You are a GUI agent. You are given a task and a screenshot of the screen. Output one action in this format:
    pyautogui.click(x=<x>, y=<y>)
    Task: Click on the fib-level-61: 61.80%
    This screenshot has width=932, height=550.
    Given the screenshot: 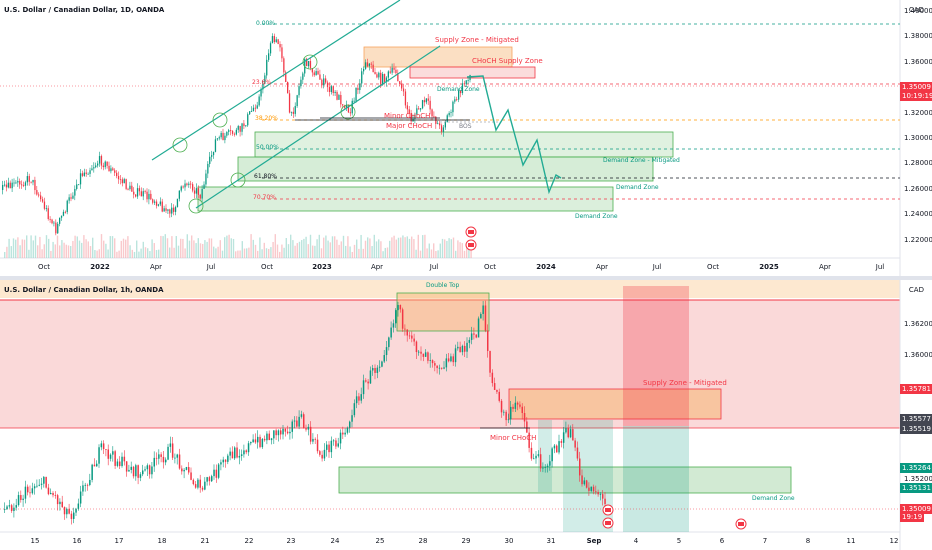 What is the action you would take?
    pyautogui.click(x=265, y=176)
    